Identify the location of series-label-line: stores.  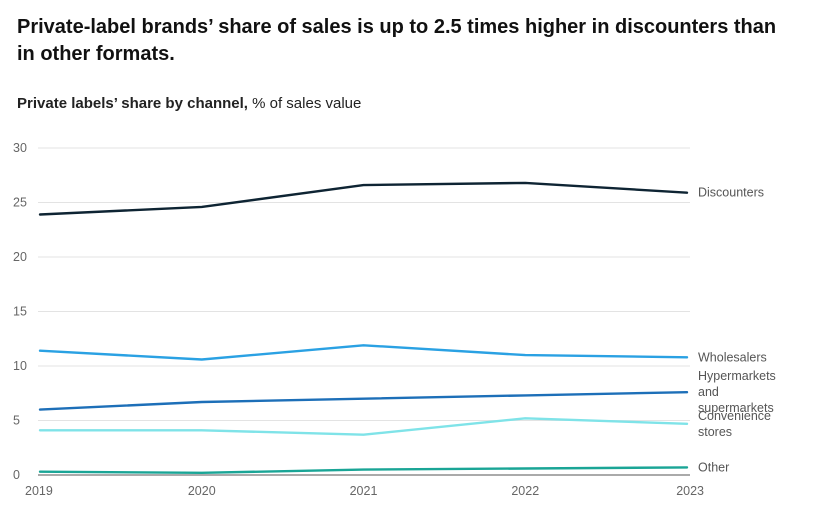
(715, 432).